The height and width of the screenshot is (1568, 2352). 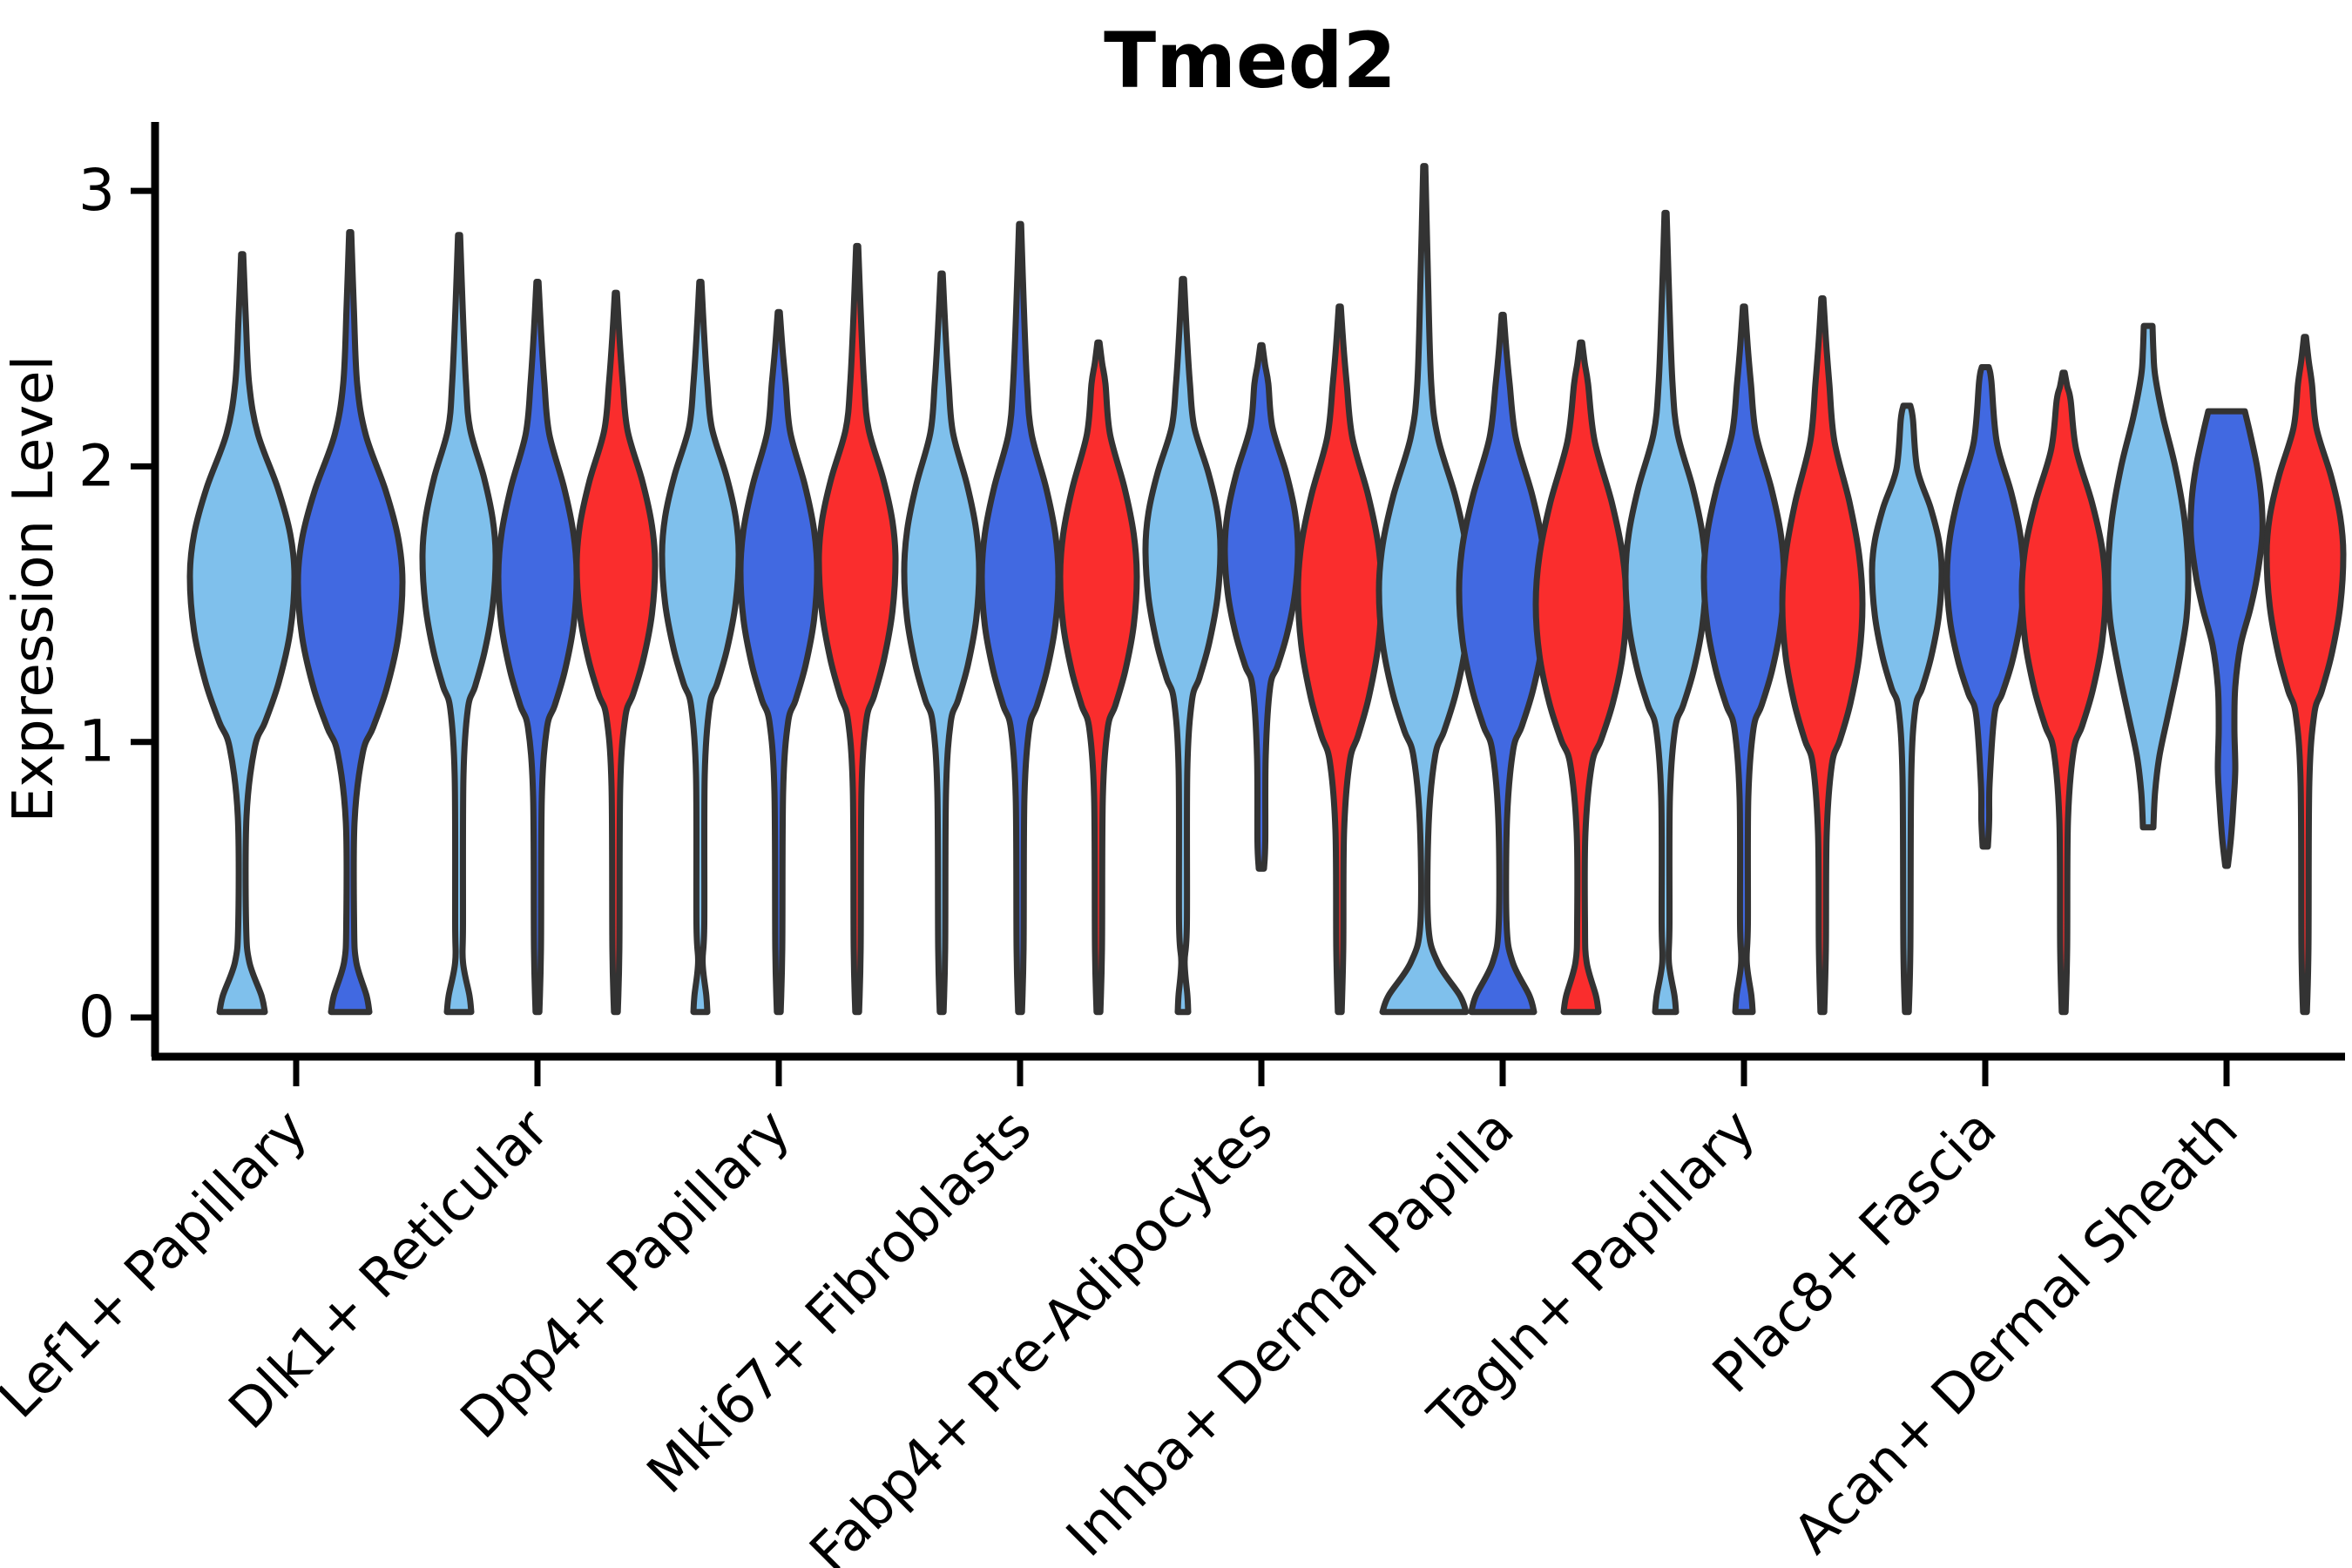 What do you see at coordinates (1098, 677) in the screenshot?
I see `violin-mki67-fibroblasts-red` at bounding box center [1098, 677].